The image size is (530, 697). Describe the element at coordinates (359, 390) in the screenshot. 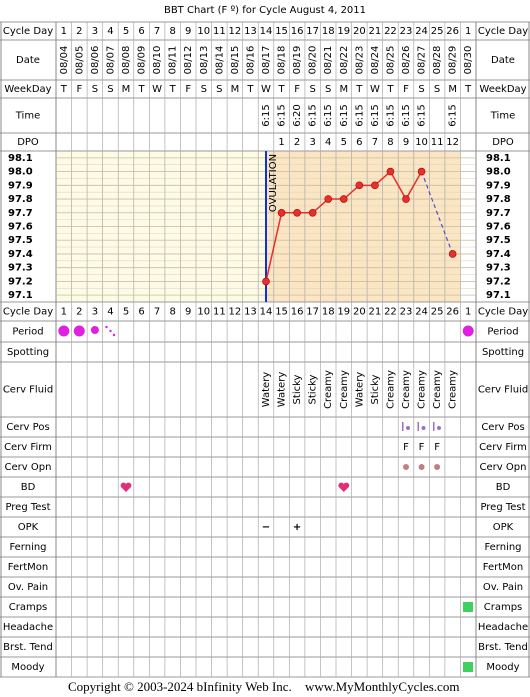

I see `cervical-fluid-cell: Watery` at that location.